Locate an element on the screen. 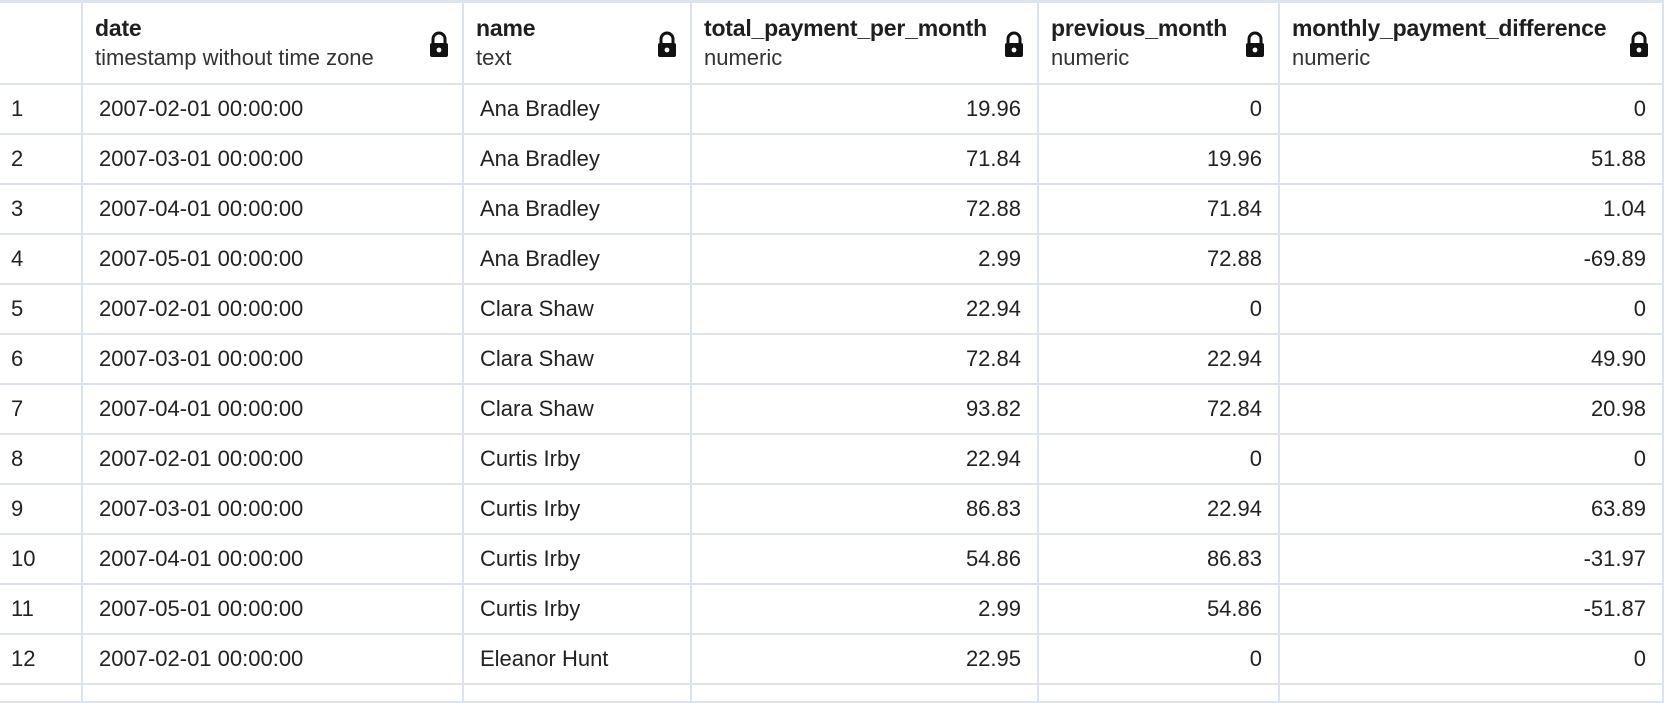  row-number-header is located at coordinates (41, 43).